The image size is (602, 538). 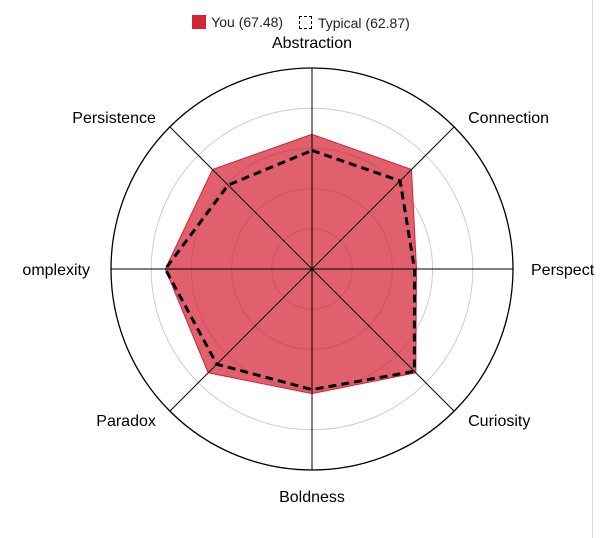 I want to click on axis-label-connection: Connection, so click(x=508, y=118).